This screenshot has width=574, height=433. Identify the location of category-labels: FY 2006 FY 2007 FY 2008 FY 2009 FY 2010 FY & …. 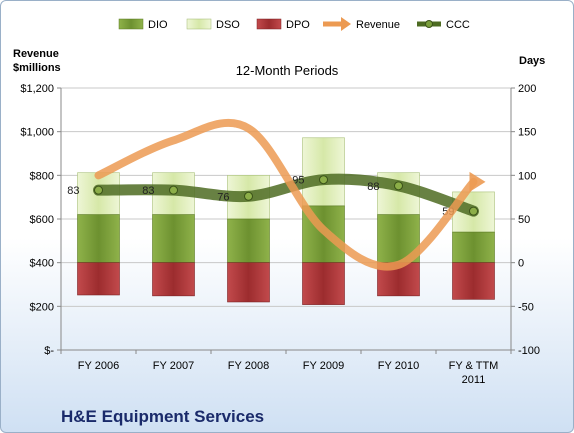
(288, 373).